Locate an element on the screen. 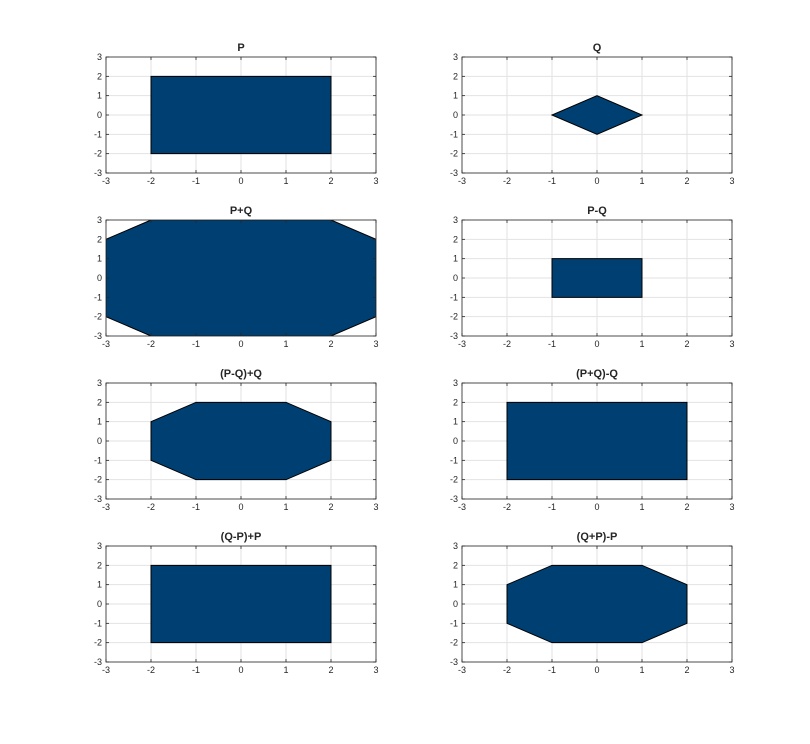 This screenshot has width=810, height=744. subplot-title: (P+Q)-Q is located at coordinates (597, 374).